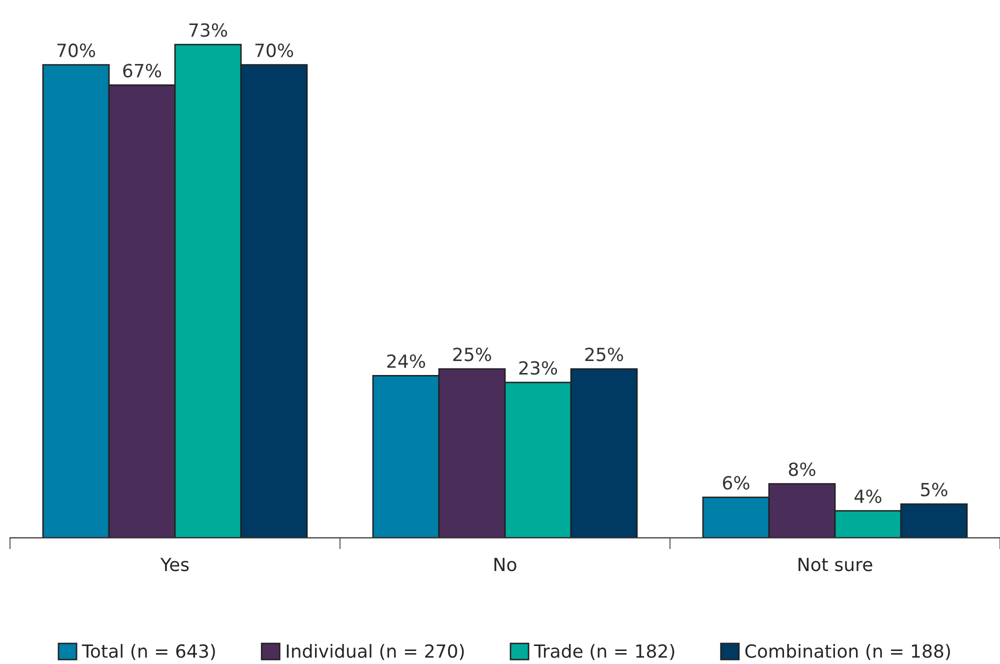 The image size is (1000, 664). Describe the element at coordinates (847, 652) in the screenshot. I see `legend-label: Combination (n = 188)` at that location.